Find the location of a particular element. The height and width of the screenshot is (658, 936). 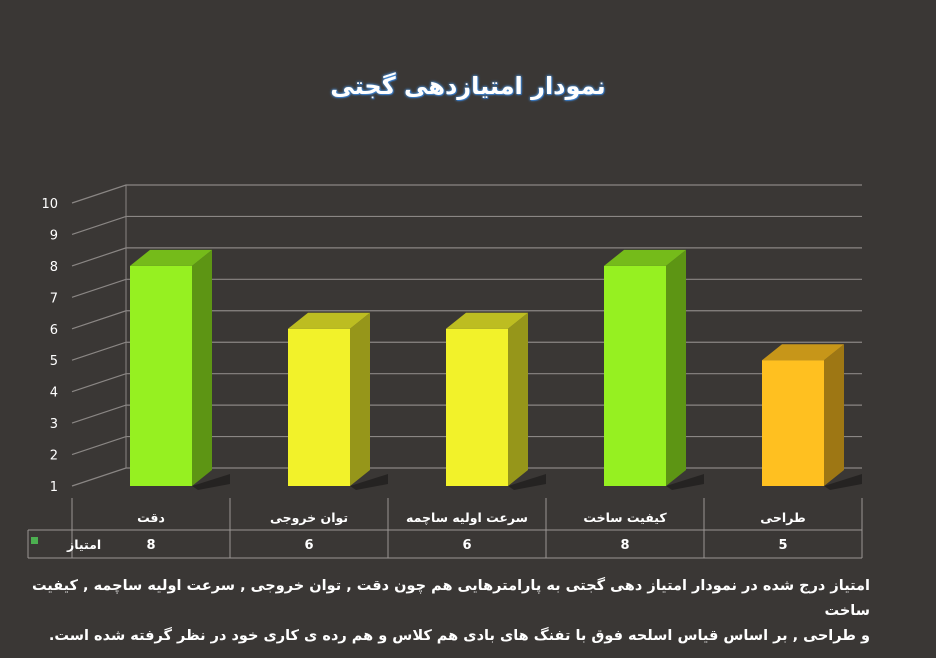

category-label: طراحی is located at coordinates (783, 517).